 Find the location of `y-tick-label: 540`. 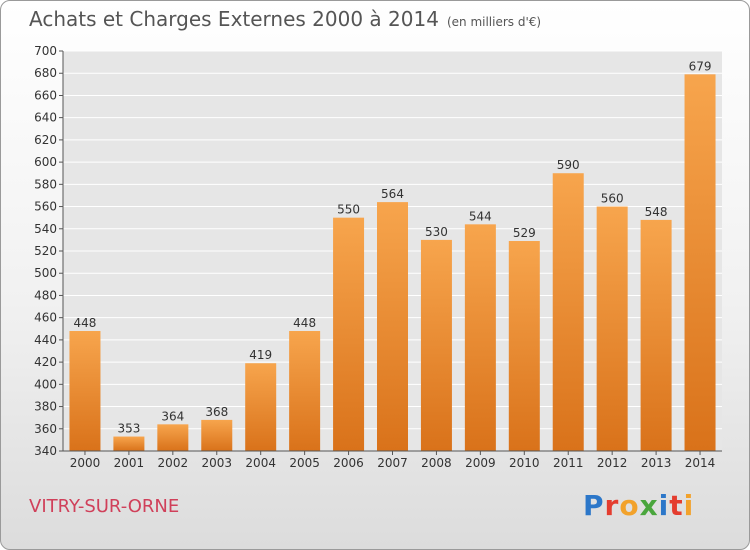

y-tick-label: 540 is located at coordinates (45, 229).